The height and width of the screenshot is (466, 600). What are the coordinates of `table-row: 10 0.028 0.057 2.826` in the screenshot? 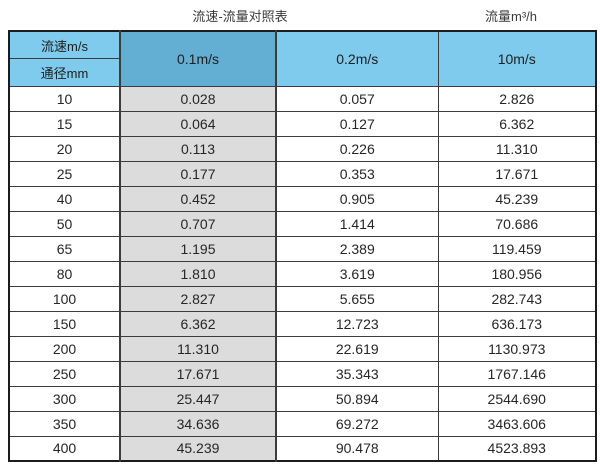 It's located at (302, 98).